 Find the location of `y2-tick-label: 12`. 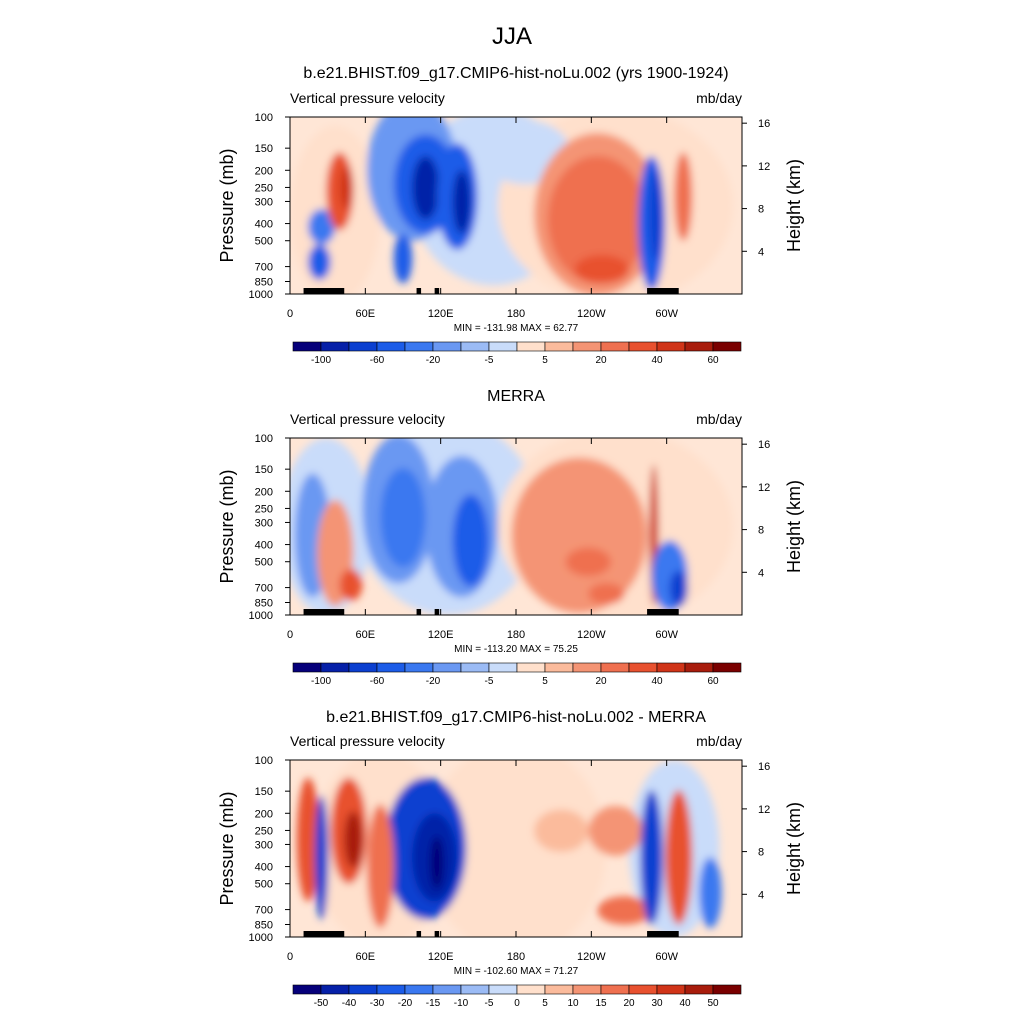

y2-tick-label: 12 is located at coordinates (764, 167).